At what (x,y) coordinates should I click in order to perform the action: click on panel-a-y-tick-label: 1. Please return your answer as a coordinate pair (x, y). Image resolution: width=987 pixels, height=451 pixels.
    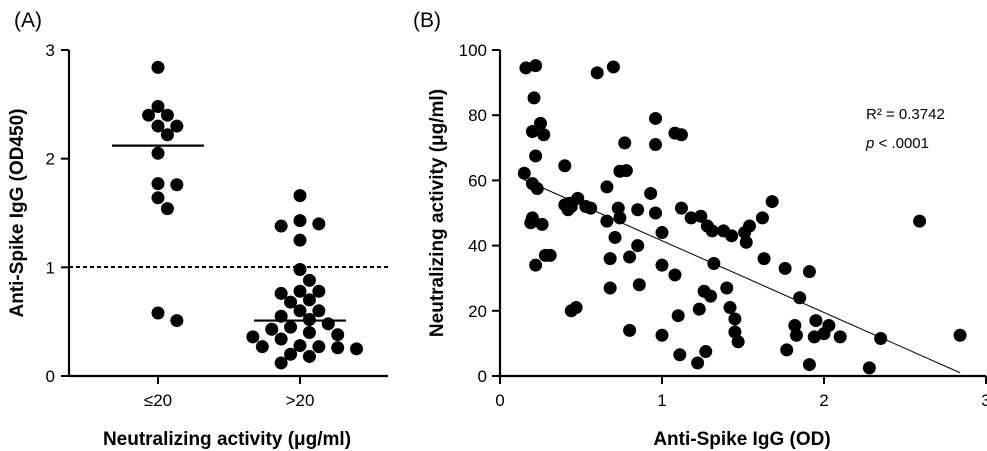
    Looking at the image, I should click on (50, 267).